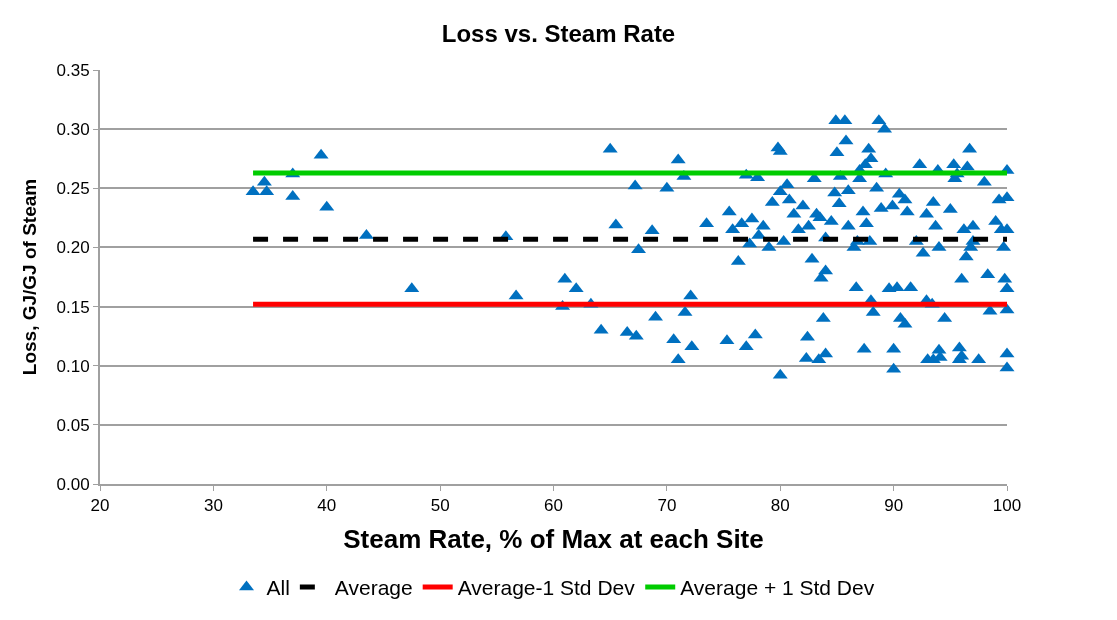 The image size is (1117, 620). I want to click on x-tick-label: 40, so click(327, 506).